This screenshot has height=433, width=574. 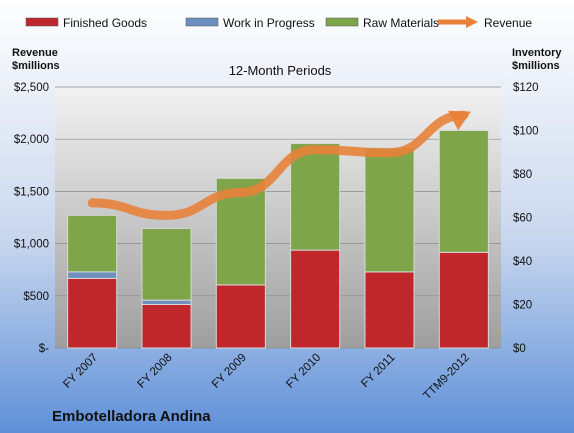 I want to click on right-tick-label: $0, so click(x=519, y=349).